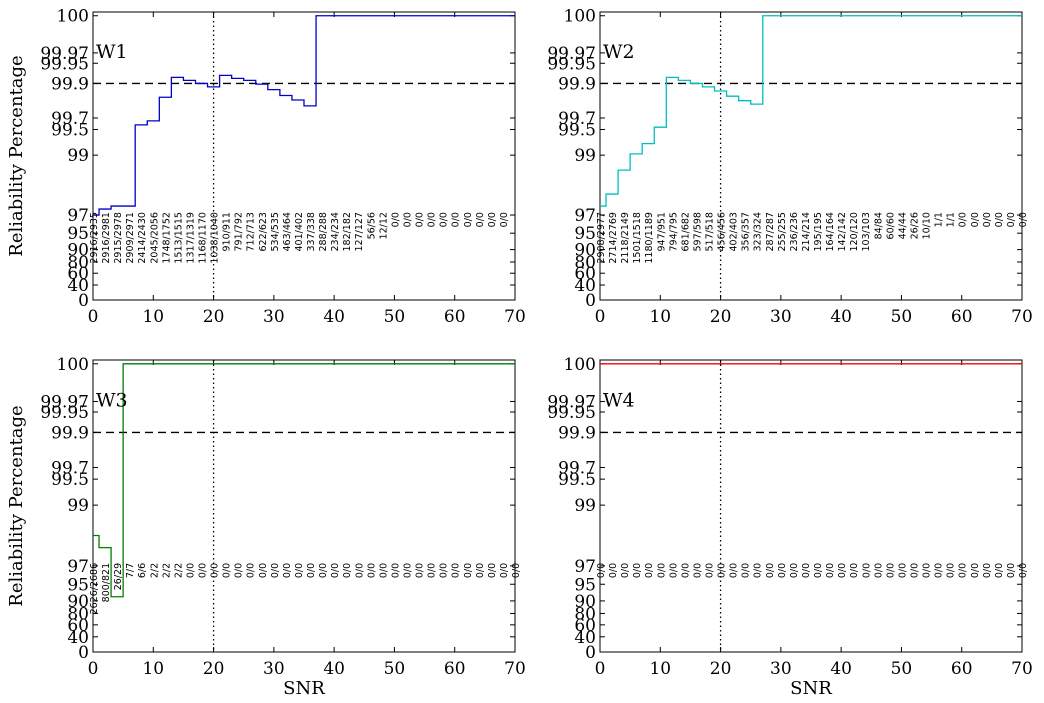  What do you see at coordinates (112, 400) in the screenshot?
I see `panel-title: W3` at bounding box center [112, 400].